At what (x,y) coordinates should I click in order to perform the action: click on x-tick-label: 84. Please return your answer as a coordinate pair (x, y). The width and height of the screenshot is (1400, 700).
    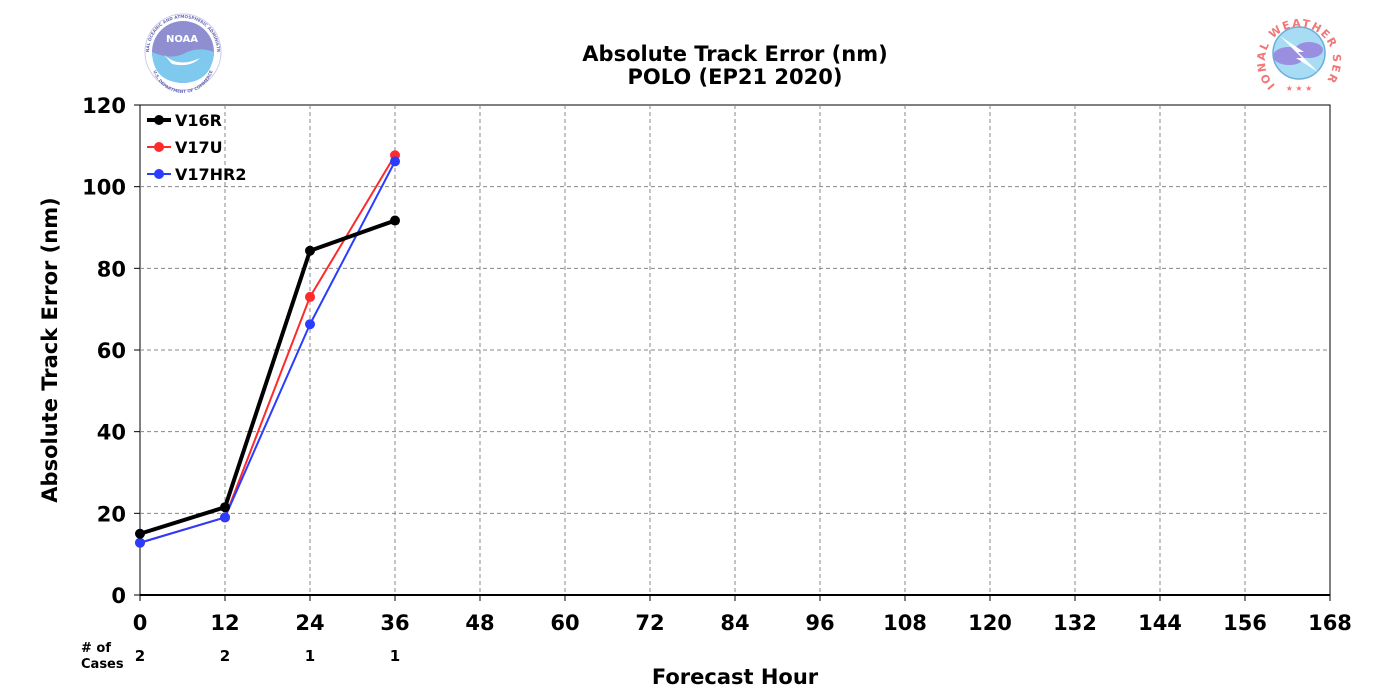
    Looking at the image, I should click on (734, 623).